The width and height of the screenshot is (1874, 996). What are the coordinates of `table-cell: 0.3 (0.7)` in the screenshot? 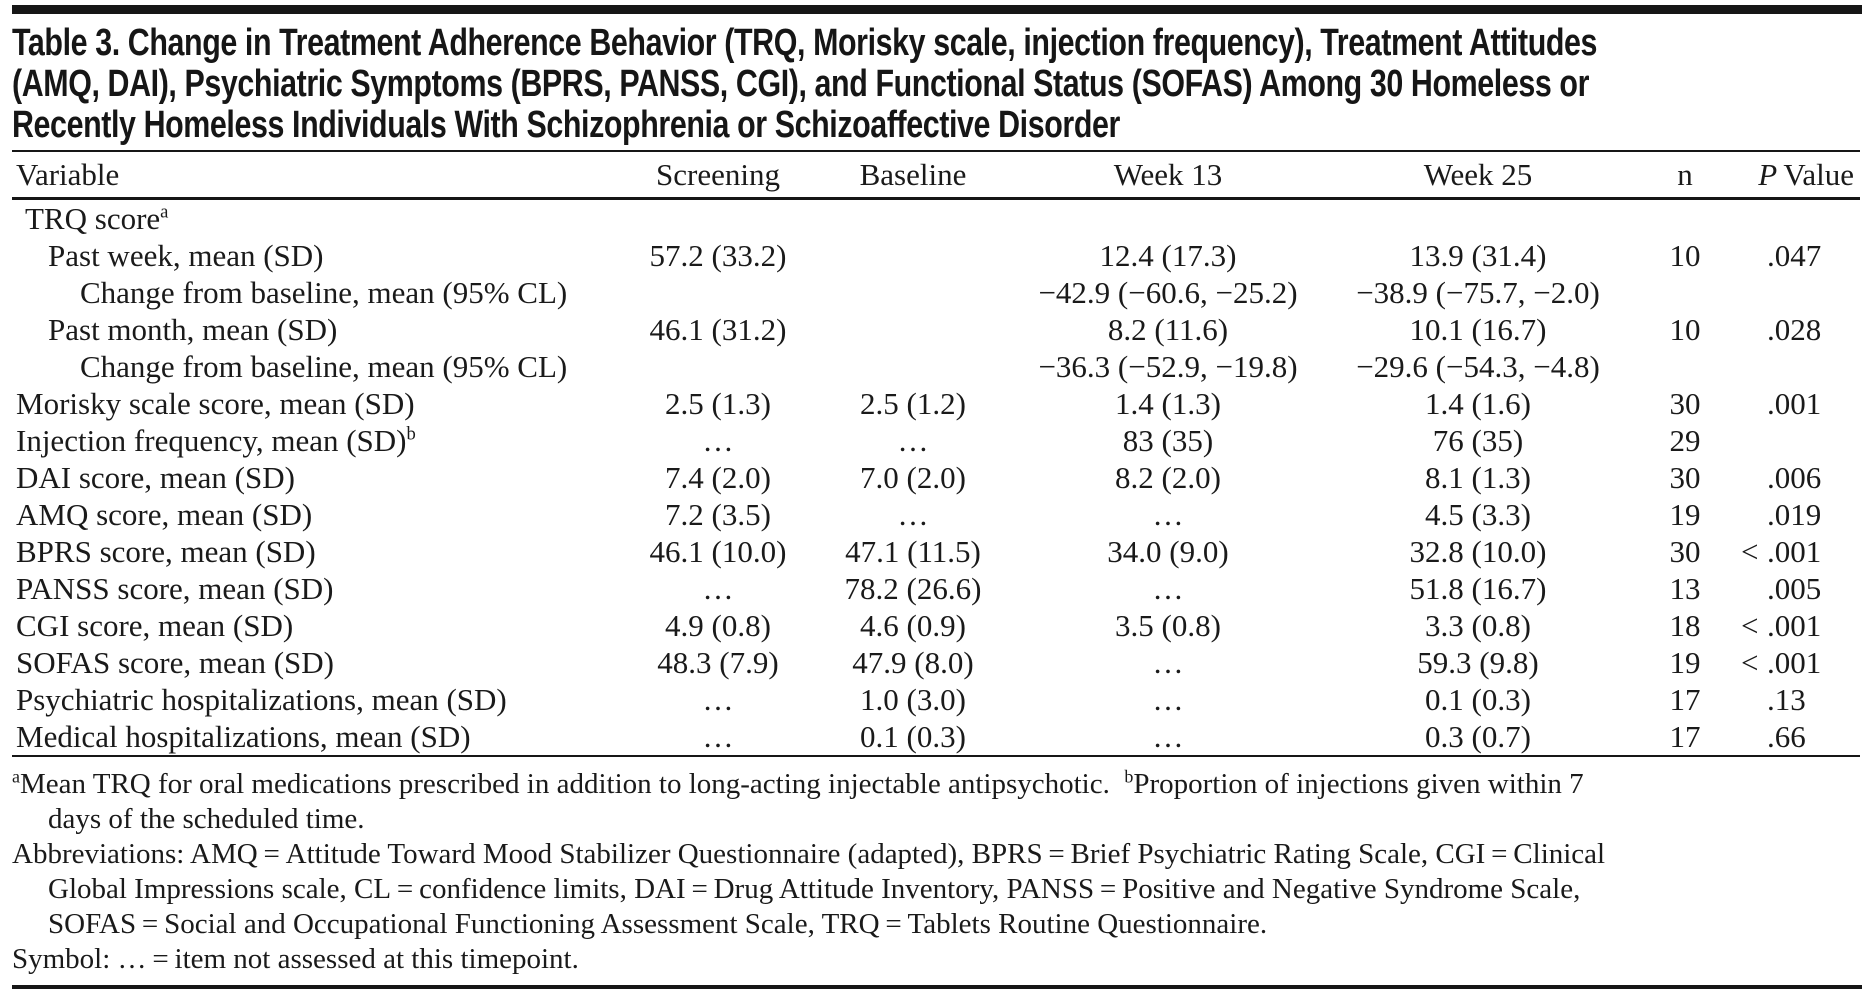 It's located at (1478, 737).